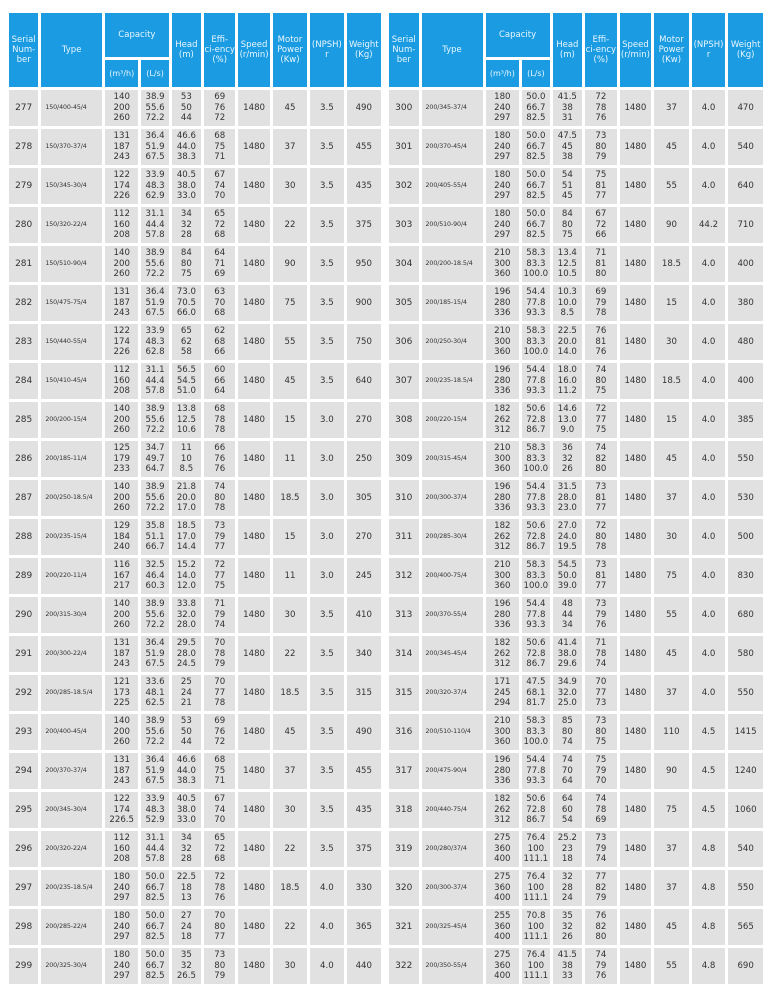 This screenshot has height=1000, width=771. I want to click on cell-eff-value: 82, so click(601, 887).